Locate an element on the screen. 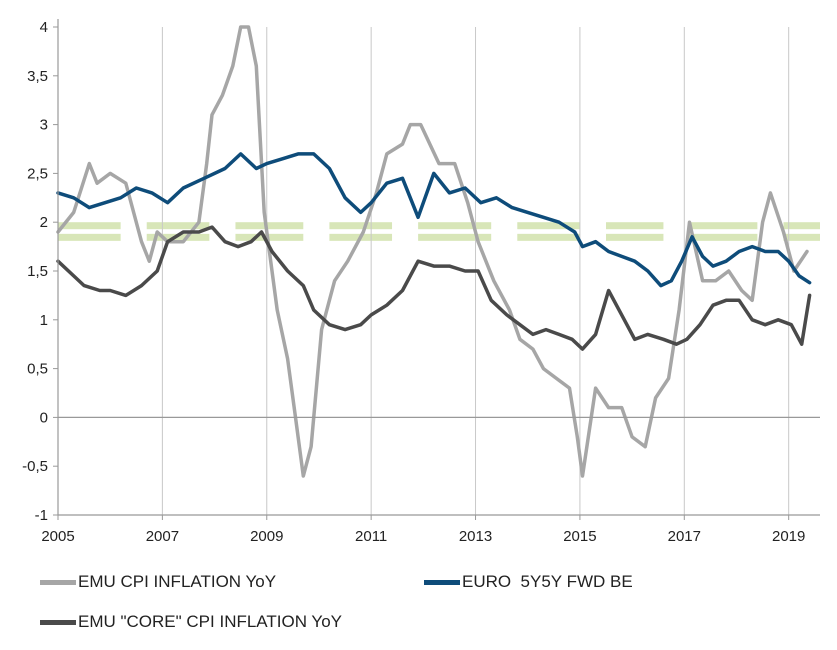 Image resolution: width=837 pixels, height=650 pixels. y-tick-label: 0,5 is located at coordinates (37, 369).